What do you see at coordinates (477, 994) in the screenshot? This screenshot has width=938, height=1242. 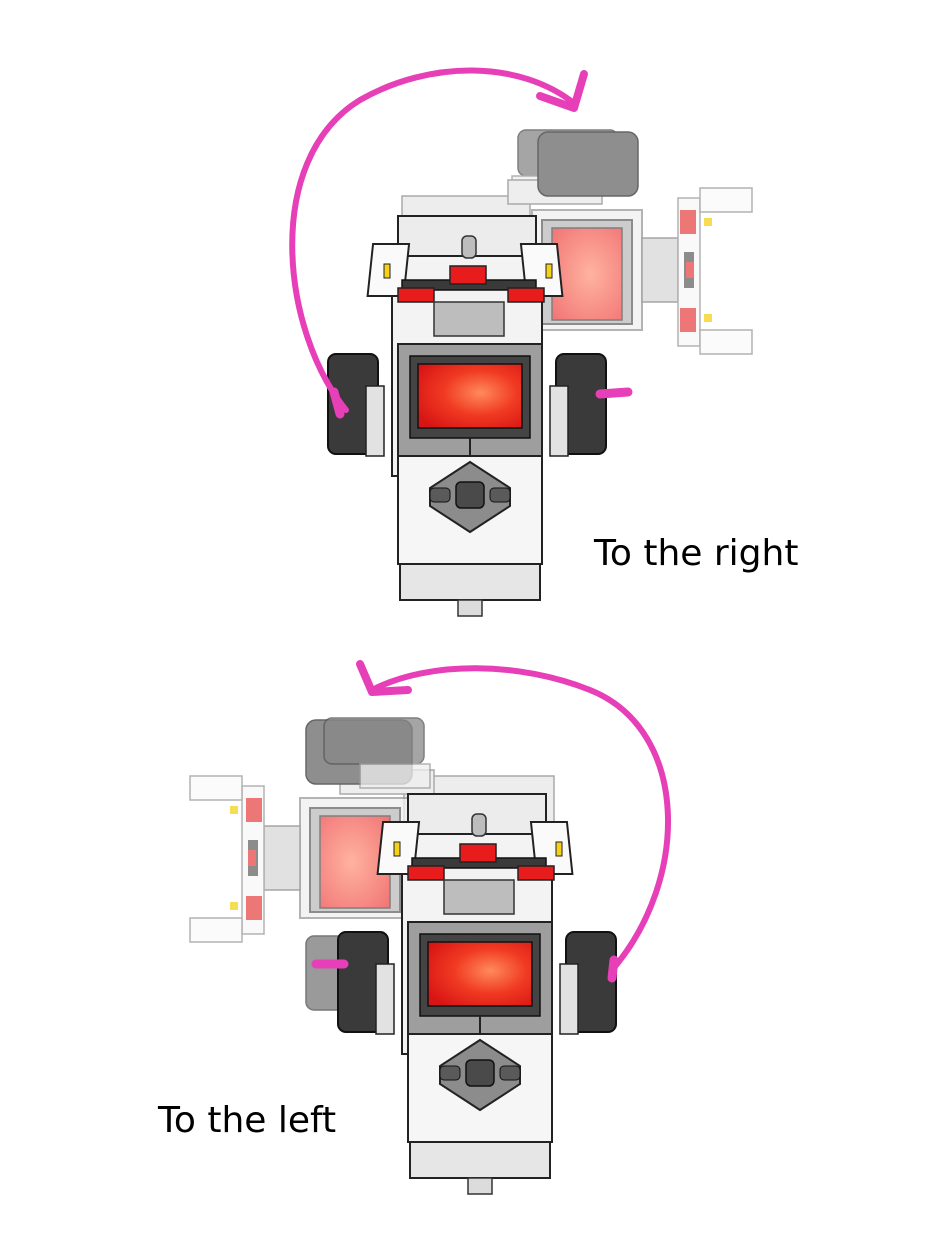 I see `robot-left` at bounding box center [477, 994].